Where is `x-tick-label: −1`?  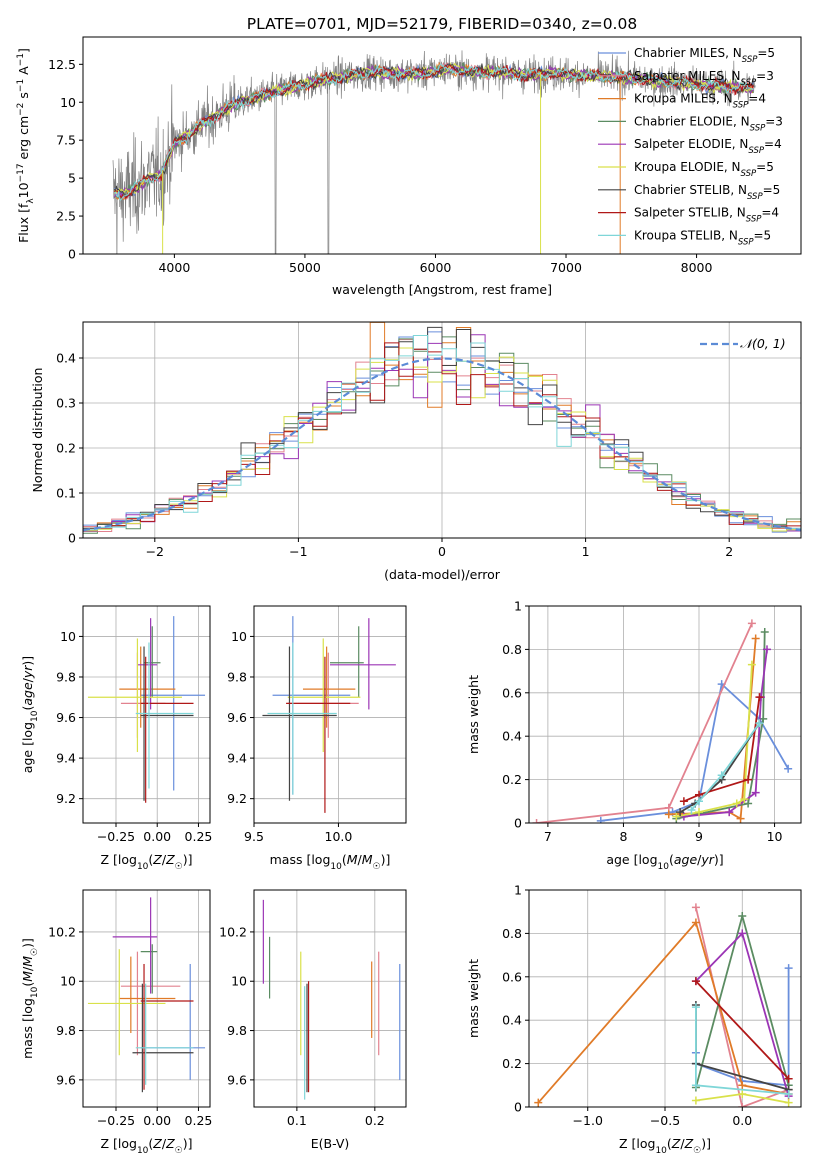 x-tick-label: −1 is located at coordinates (298, 551).